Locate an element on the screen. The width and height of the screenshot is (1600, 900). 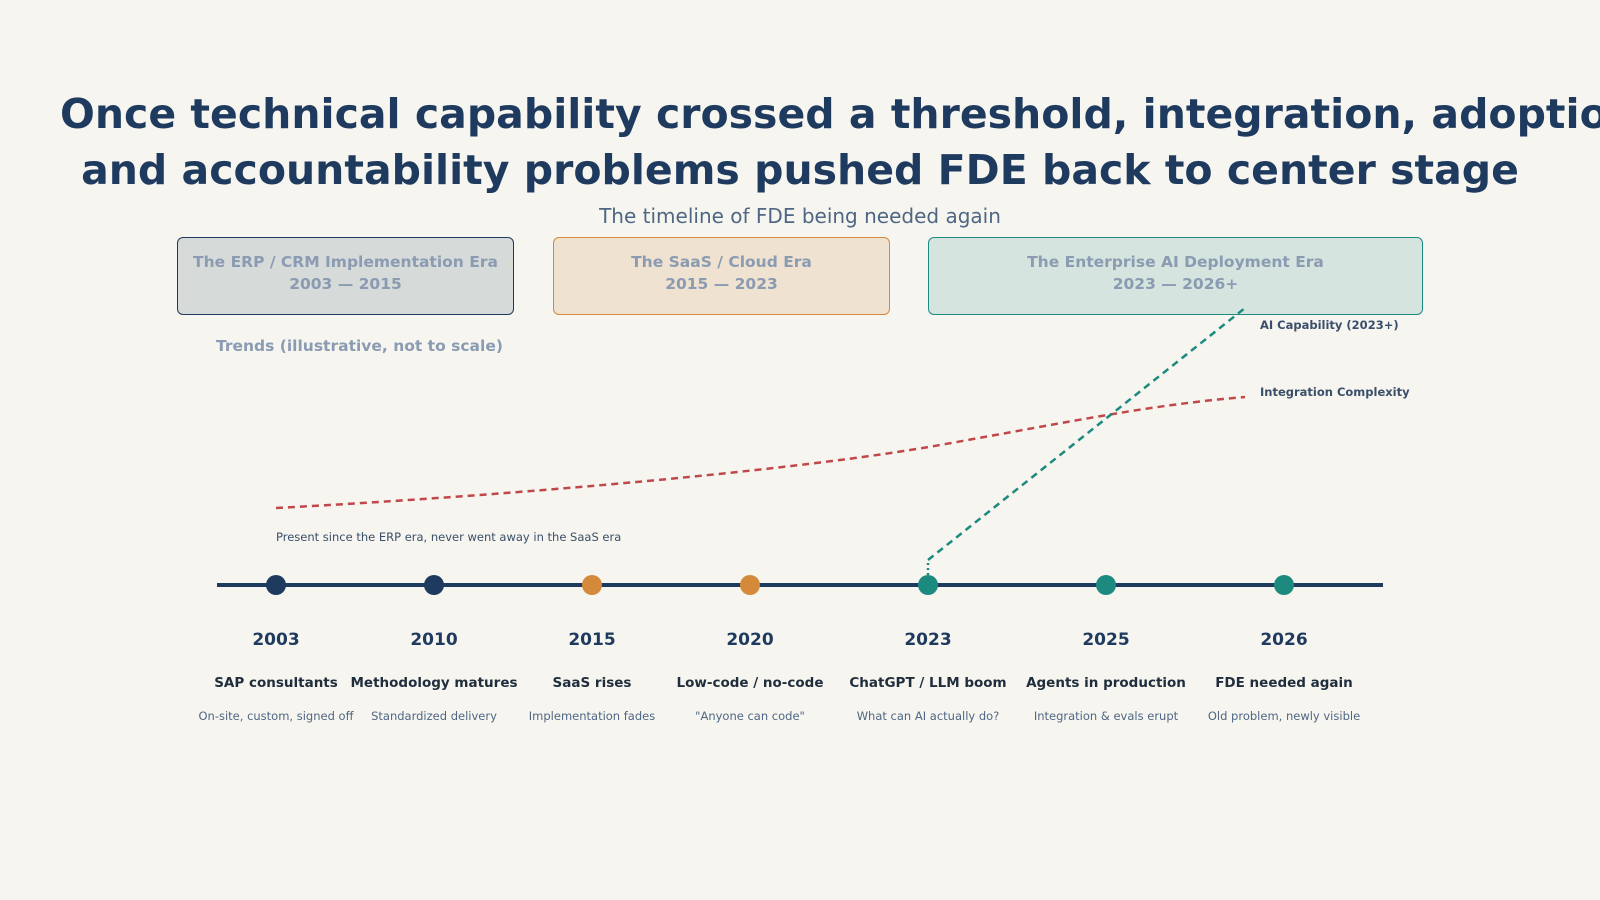
era-name: The SaaS / Cloud Era is located at coordinates (721, 262).